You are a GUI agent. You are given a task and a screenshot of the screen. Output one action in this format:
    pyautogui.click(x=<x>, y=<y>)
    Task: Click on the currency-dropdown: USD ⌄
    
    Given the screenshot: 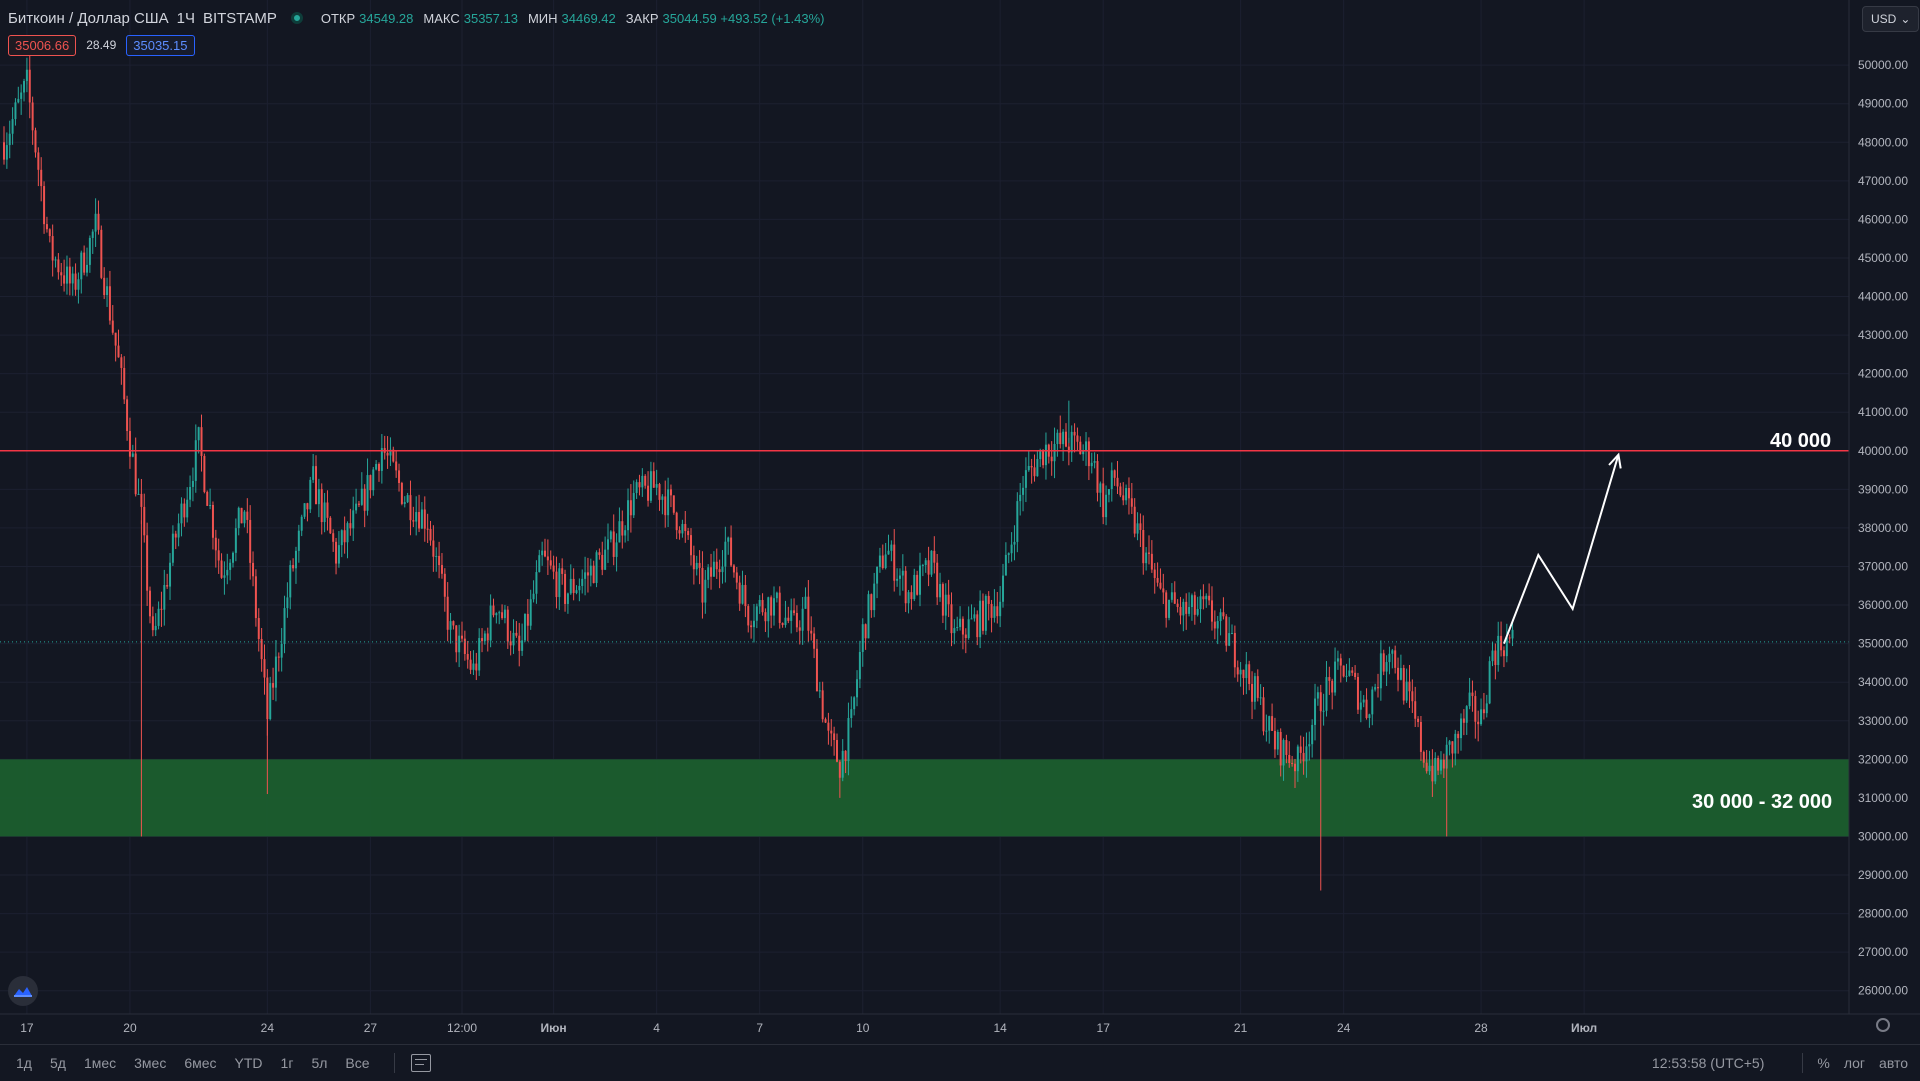 What is the action you would take?
    pyautogui.click(x=1891, y=19)
    